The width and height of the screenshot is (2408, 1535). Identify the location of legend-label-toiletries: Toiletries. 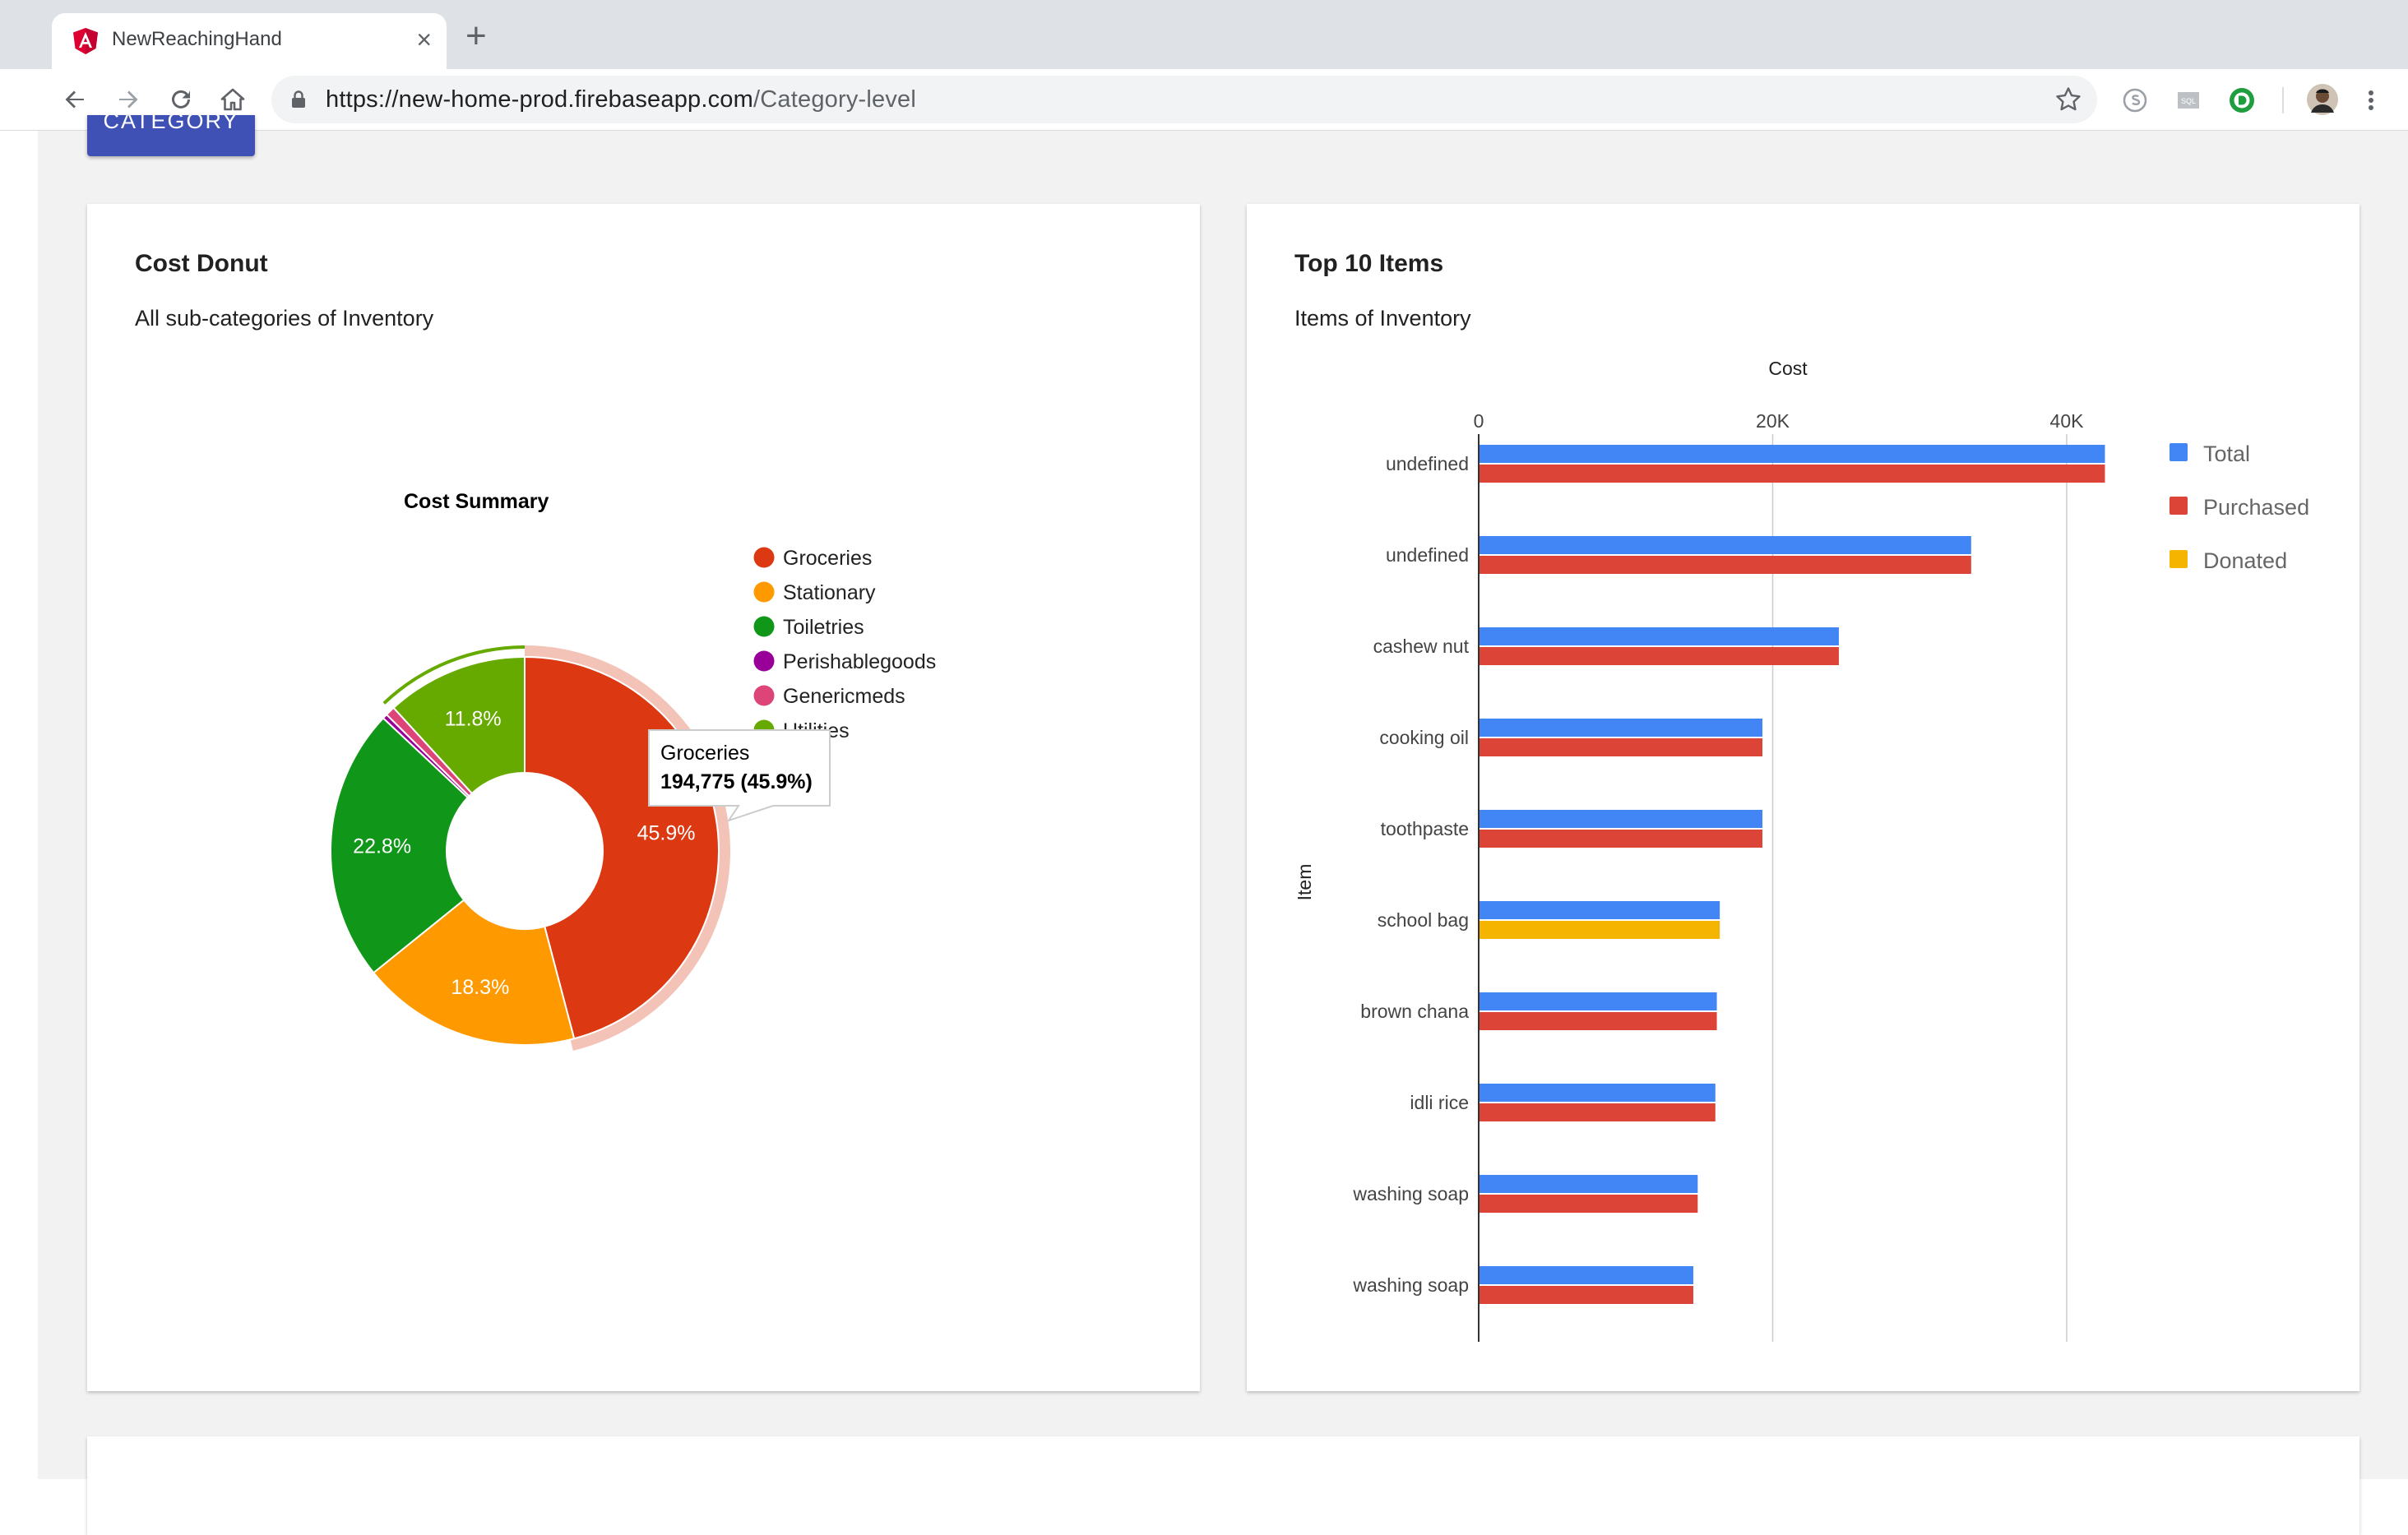
(823, 627).